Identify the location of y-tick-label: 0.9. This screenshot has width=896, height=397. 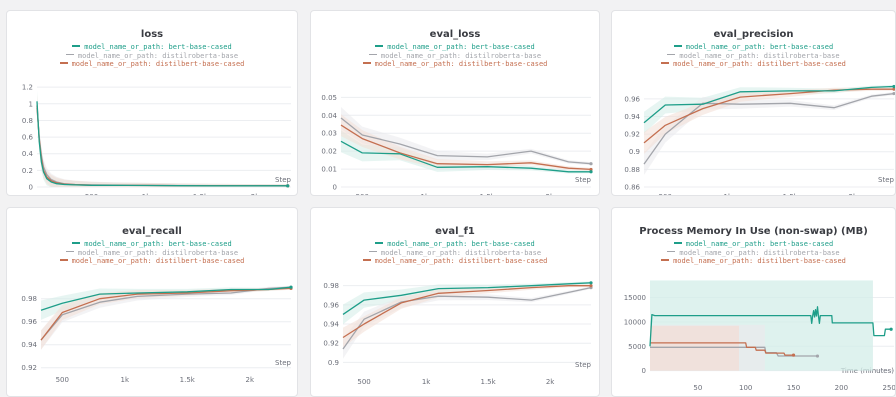
(333, 363).